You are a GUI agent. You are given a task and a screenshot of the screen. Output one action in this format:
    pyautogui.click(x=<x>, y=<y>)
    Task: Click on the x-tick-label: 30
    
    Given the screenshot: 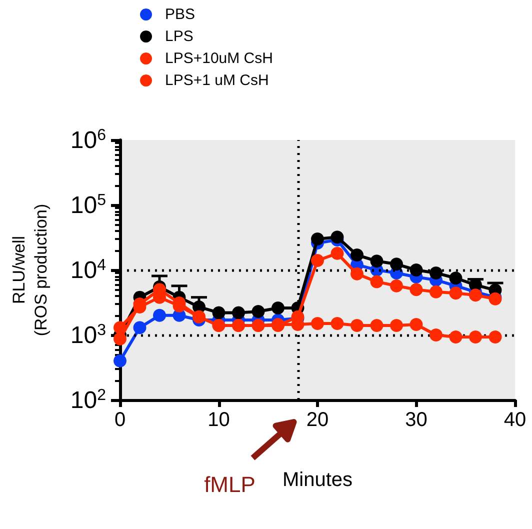 What is the action you would take?
    pyautogui.click(x=416, y=420)
    